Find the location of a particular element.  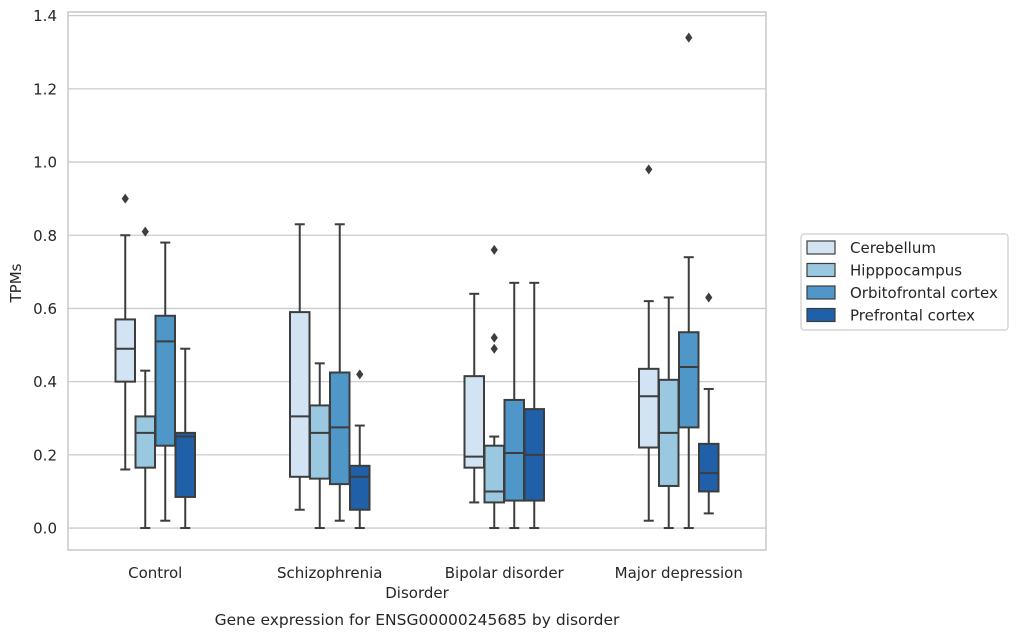

legend-frame is located at coordinates (904, 282).